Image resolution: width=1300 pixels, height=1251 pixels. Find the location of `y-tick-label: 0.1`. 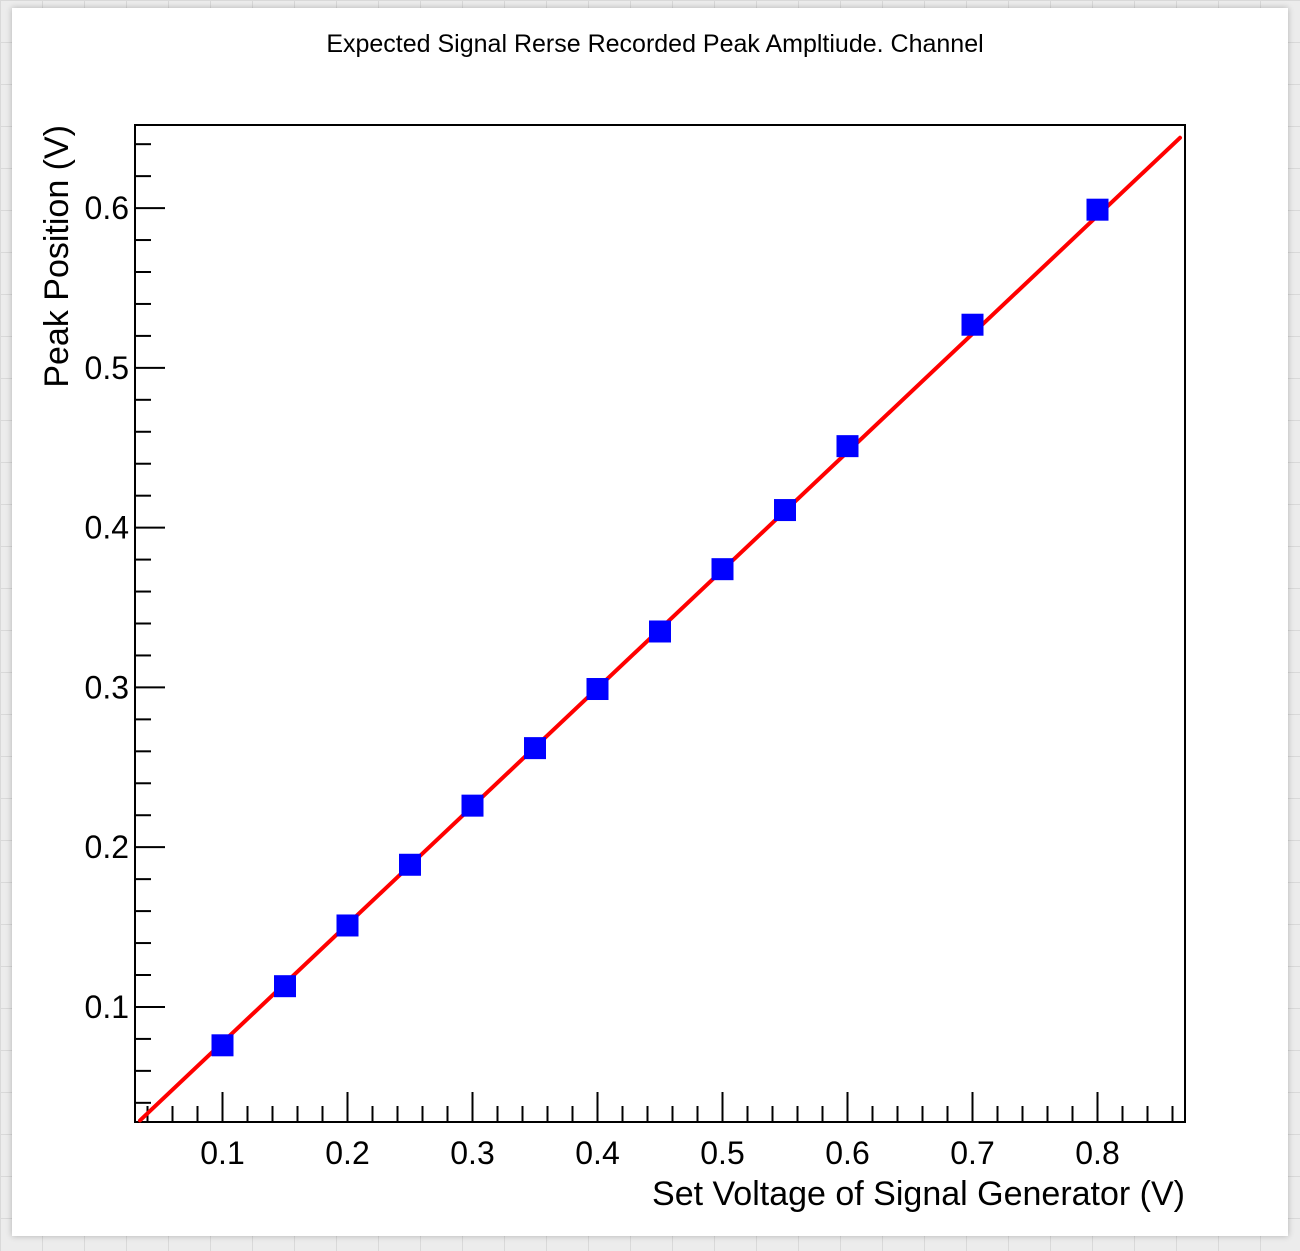

y-tick-label: 0.1 is located at coordinates (107, 1007).